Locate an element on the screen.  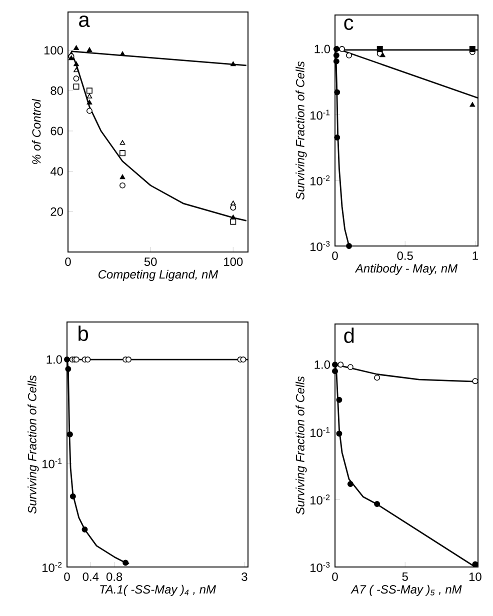
x-axis-title: Competing Ligand, nM is located at coordinates (158, 275).